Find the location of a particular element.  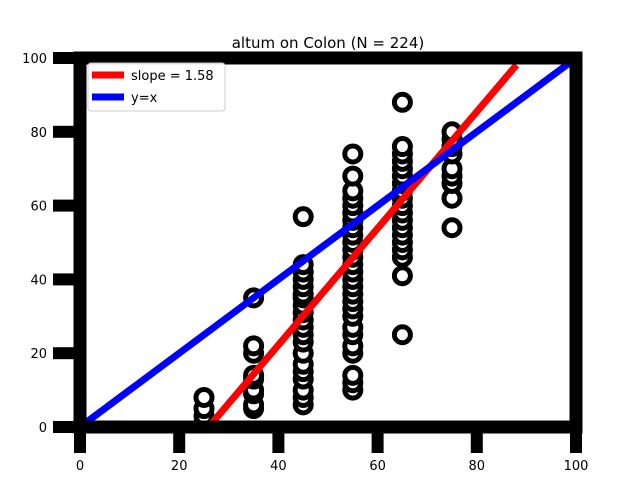

x-tick-label: 80 is located at coordinates (477, 466).